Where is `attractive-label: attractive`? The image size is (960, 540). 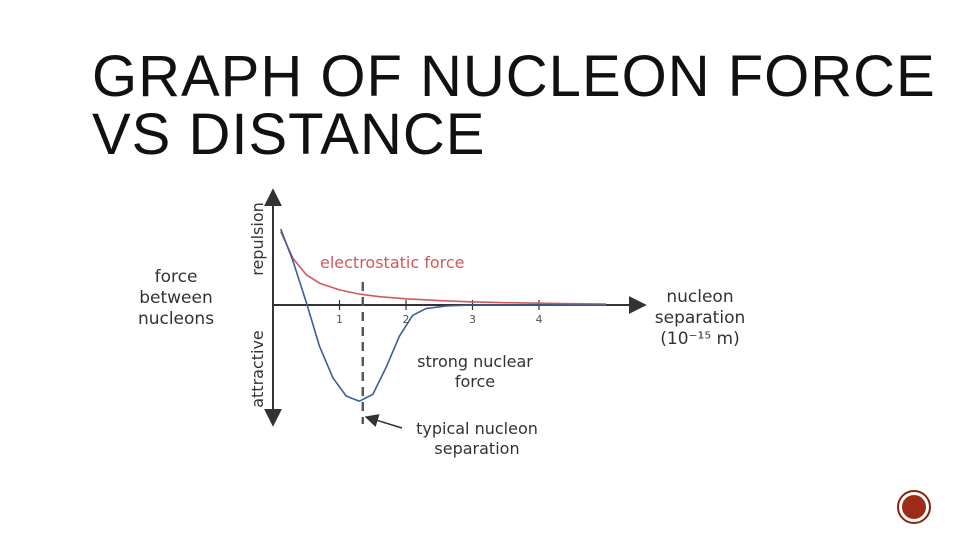
attractive-label: attractive is located at coordinates (257, 369).